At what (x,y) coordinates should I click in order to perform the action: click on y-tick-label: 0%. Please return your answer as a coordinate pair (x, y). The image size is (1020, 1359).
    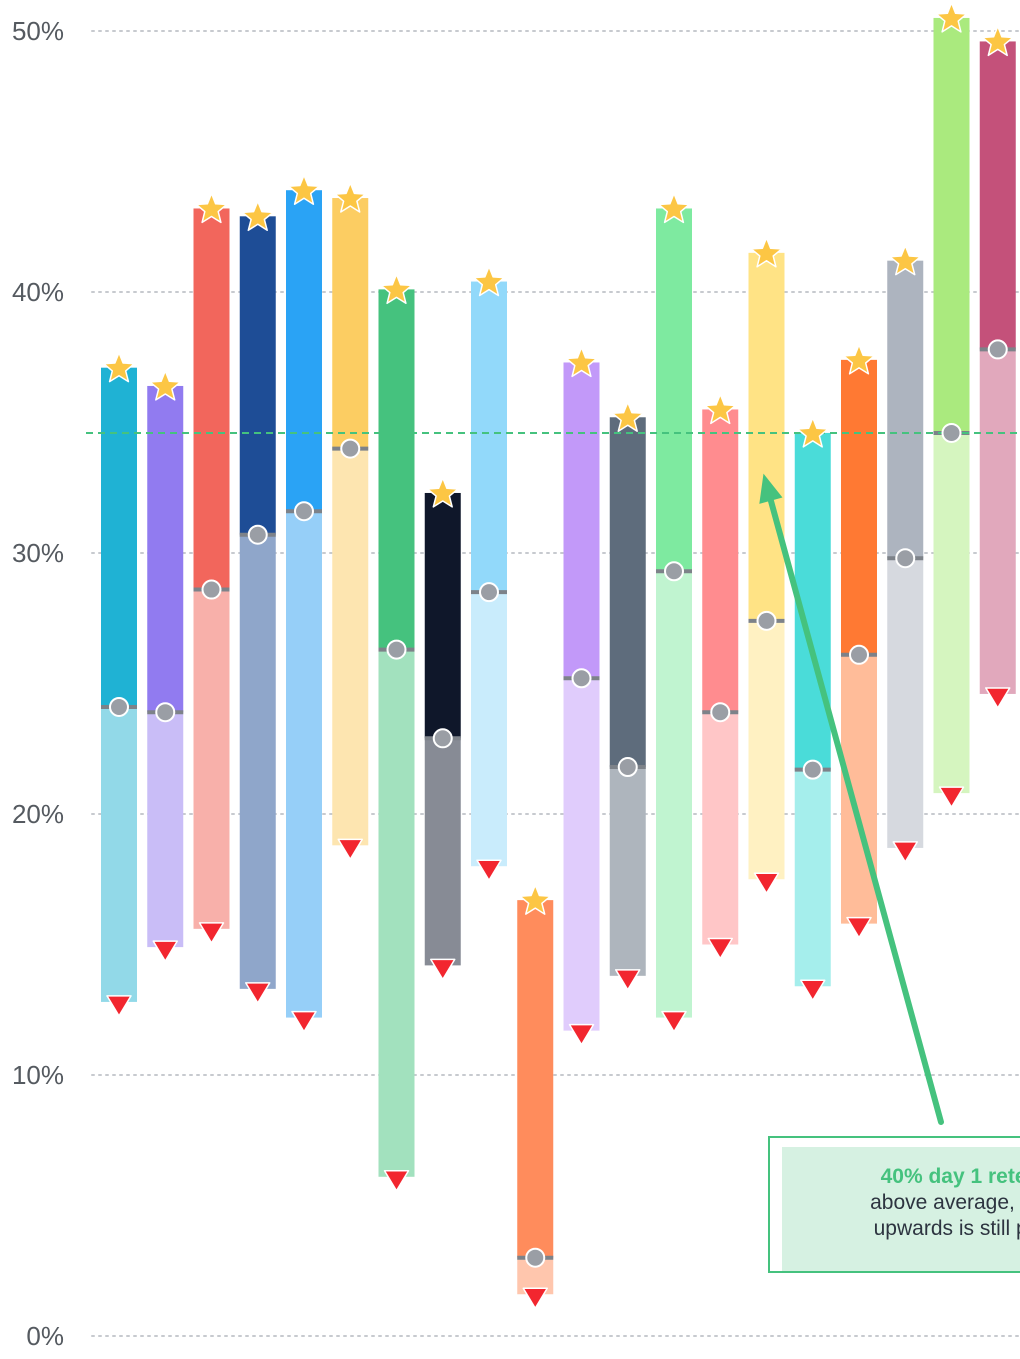
    Looking at the image, I should click on (45, 1336).